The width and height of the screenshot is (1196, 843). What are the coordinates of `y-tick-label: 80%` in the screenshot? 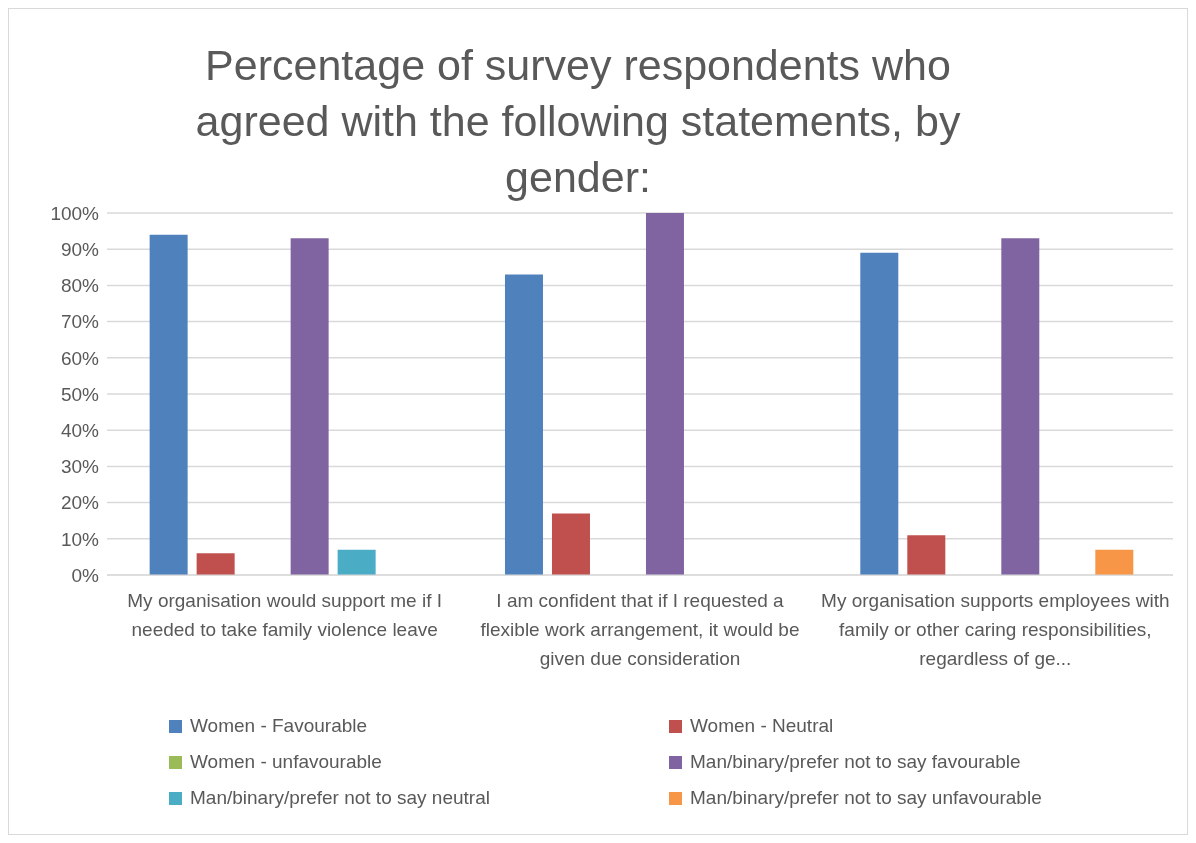 It's located at (80, 286).